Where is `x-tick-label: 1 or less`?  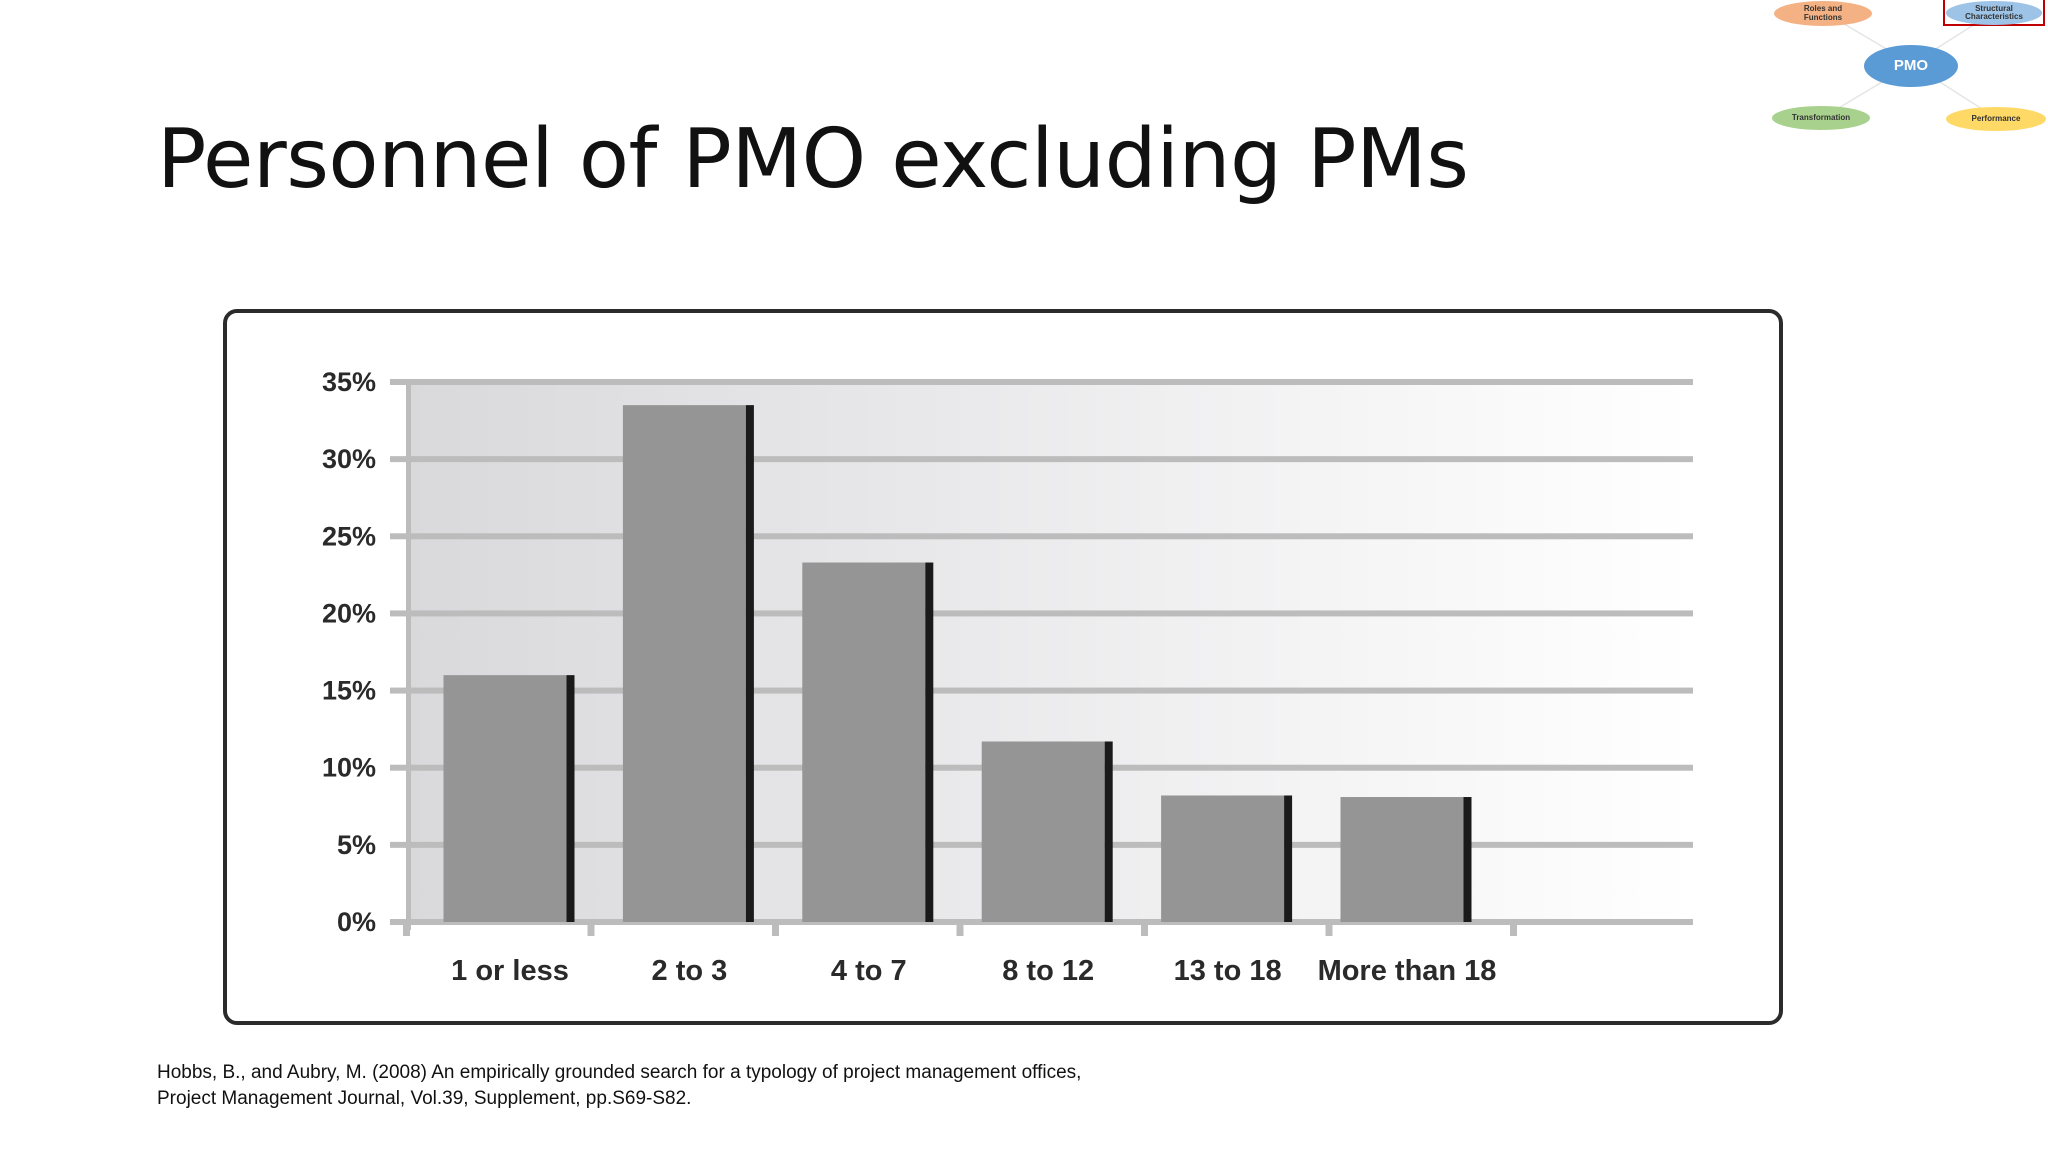 x-tick-label: 1 or less is located at coordinates (510, 971).